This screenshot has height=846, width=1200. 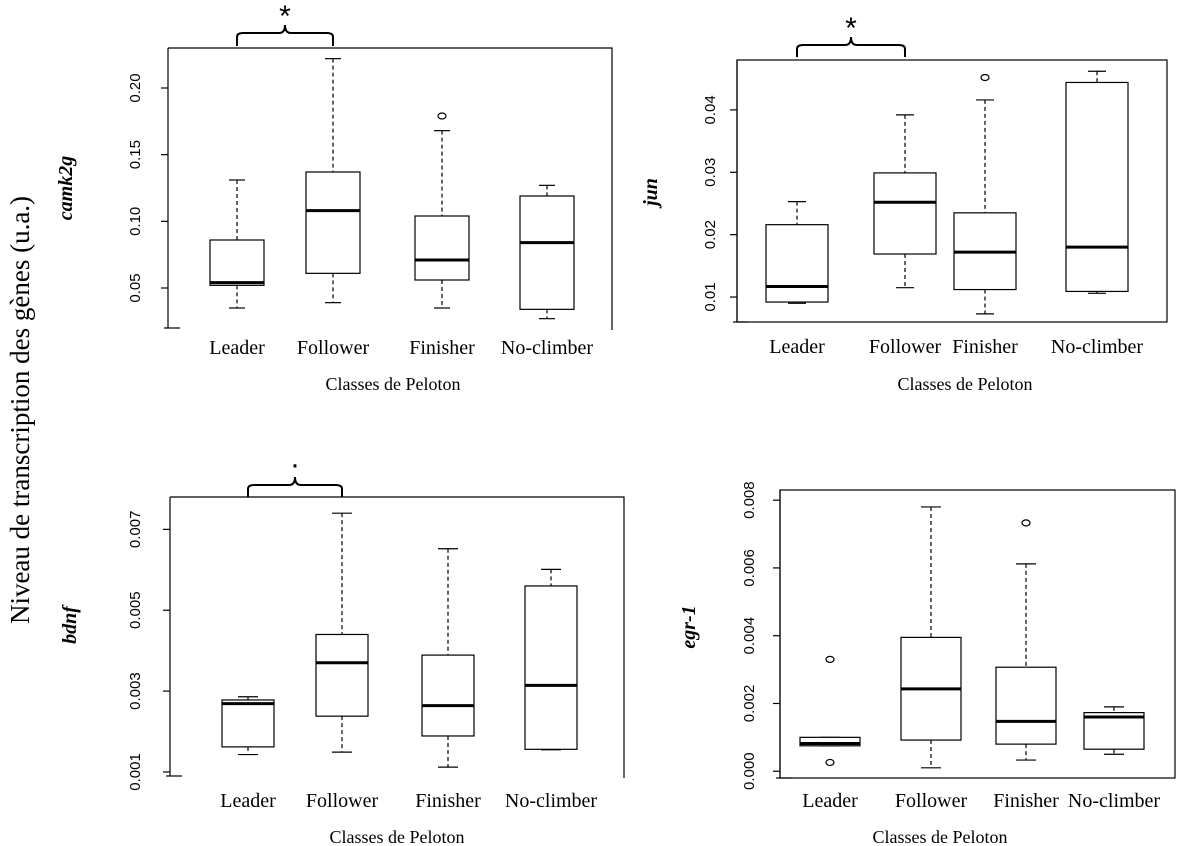 I want to click on y-tick-label: 0.000, so click(x=749, y=771).